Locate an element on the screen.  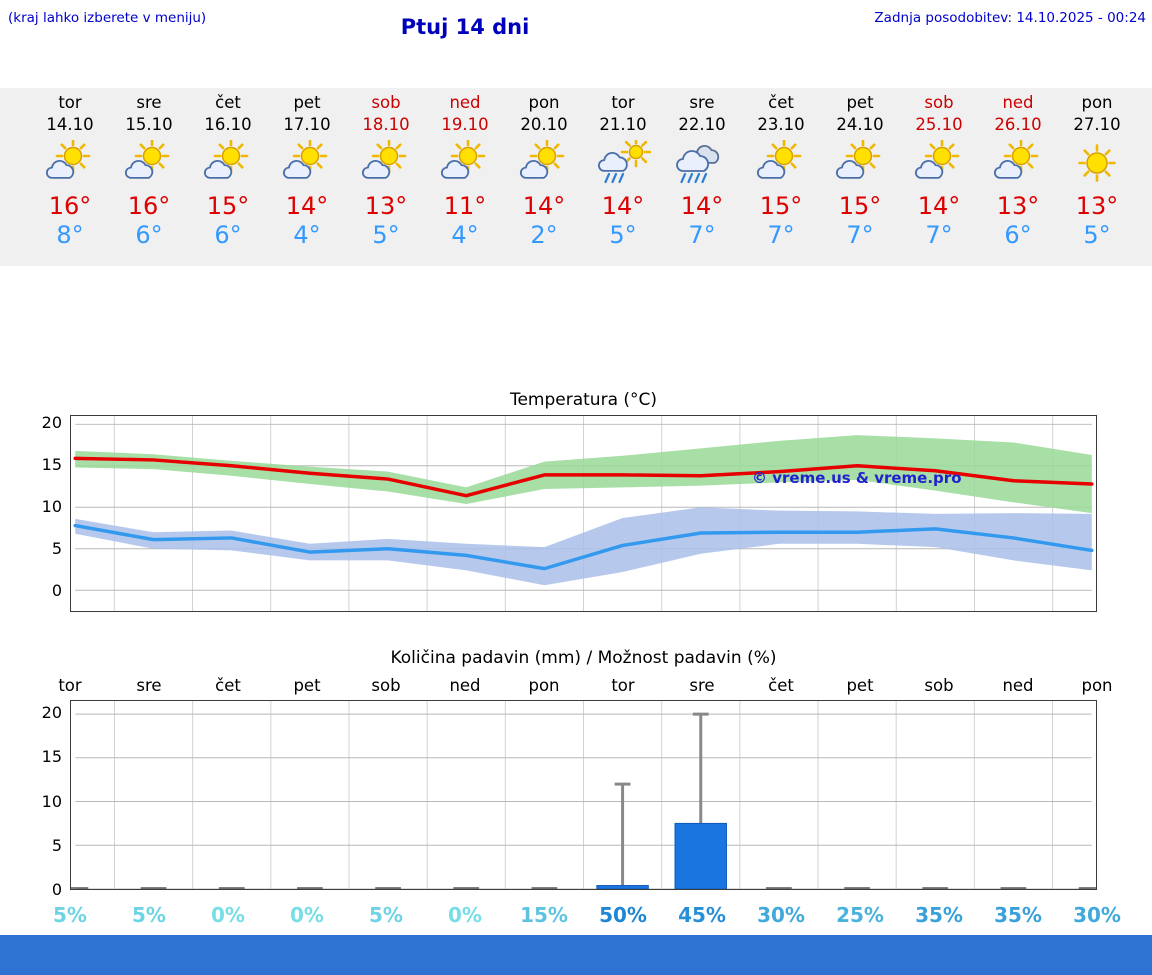
day-date: 27.10 is located at coordinates (1097, 124).